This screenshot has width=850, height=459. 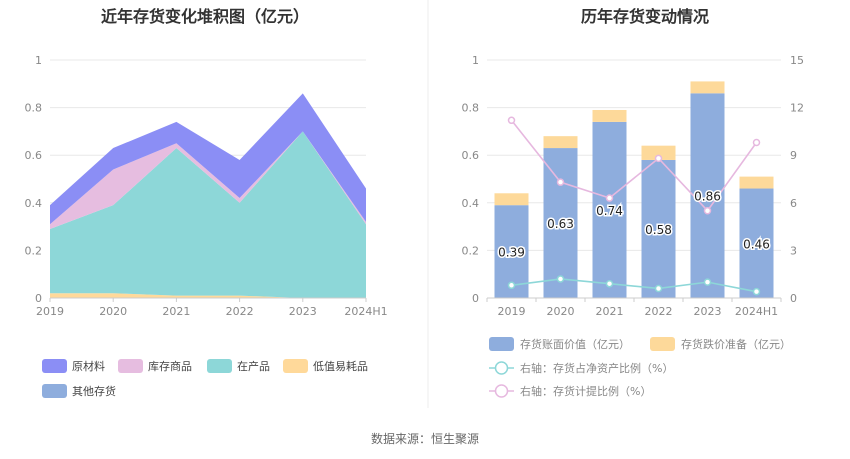 What do you see at coordinates (471, 108) in the screenshot?
I see `right-y-tick-label: 0.8` at bounding box center [471, 108].